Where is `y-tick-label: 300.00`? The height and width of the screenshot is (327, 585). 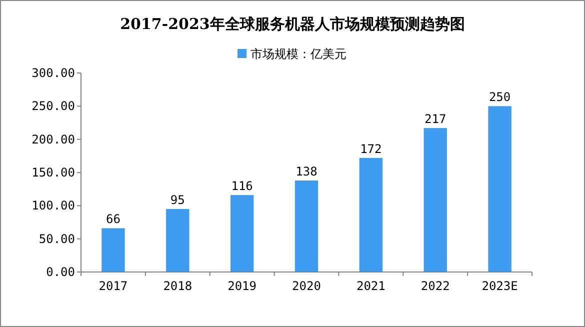 y-tick-label: 300.00 is located at coordinates (53, 73).